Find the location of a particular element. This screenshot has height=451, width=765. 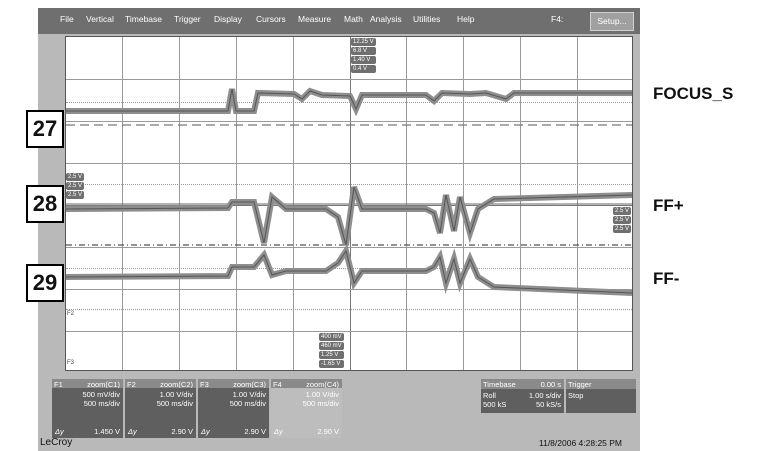

timebase-title: Timebase is located at coordinates (499, 384).